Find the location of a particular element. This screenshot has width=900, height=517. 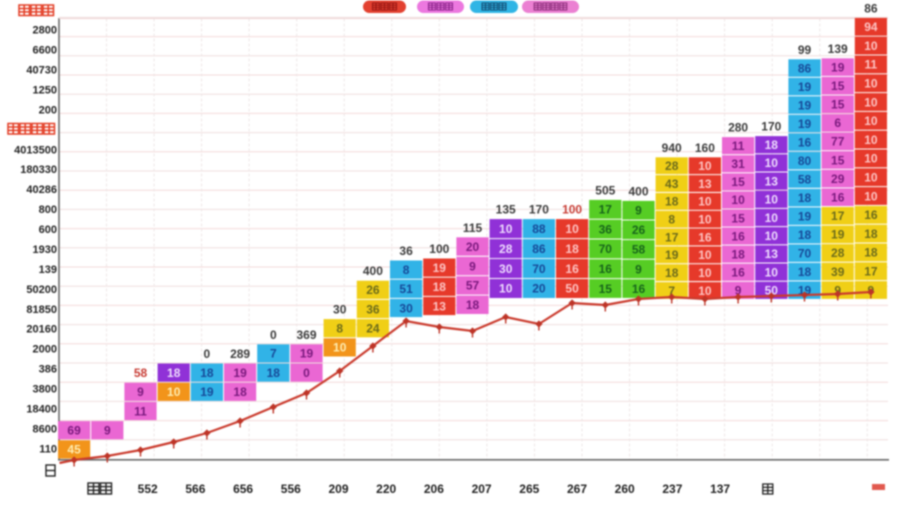

svg-text: 20 is located at coordinates (539, 289).